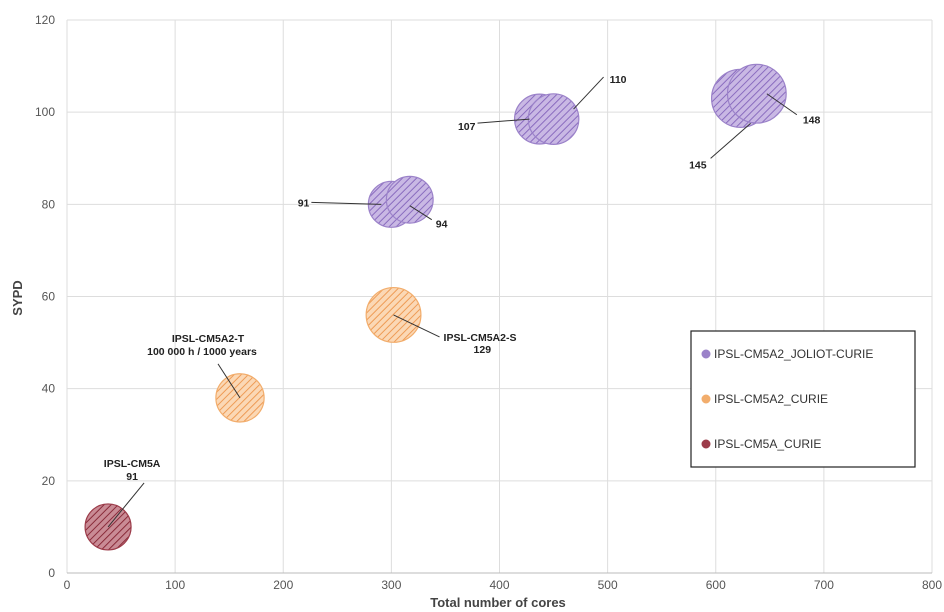 This screenshot has height=612, width=944. What do you see at coordinates (618, 80) in the screenshot?
I see `data-label: 110` at bounding box center [618, 80].